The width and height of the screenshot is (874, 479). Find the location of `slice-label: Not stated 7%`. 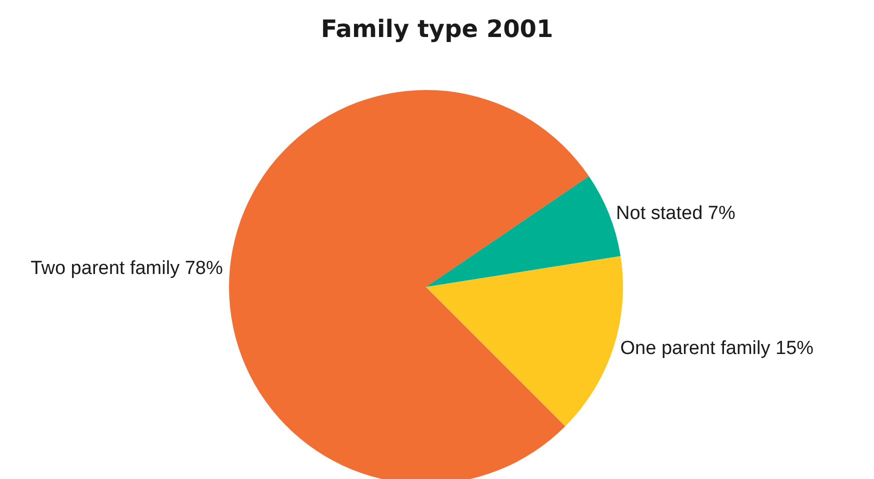

slice-label: Not stated 7% is located at coordinates (676, 213).